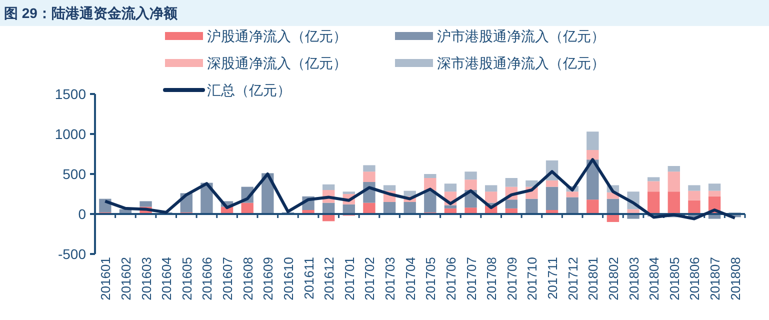 Image resolution: width=769 pixels, height=320 pixels. Describe the element at coordinates (248, 278) in the screenshot. I see `x-tick-label: 201608` at that location.